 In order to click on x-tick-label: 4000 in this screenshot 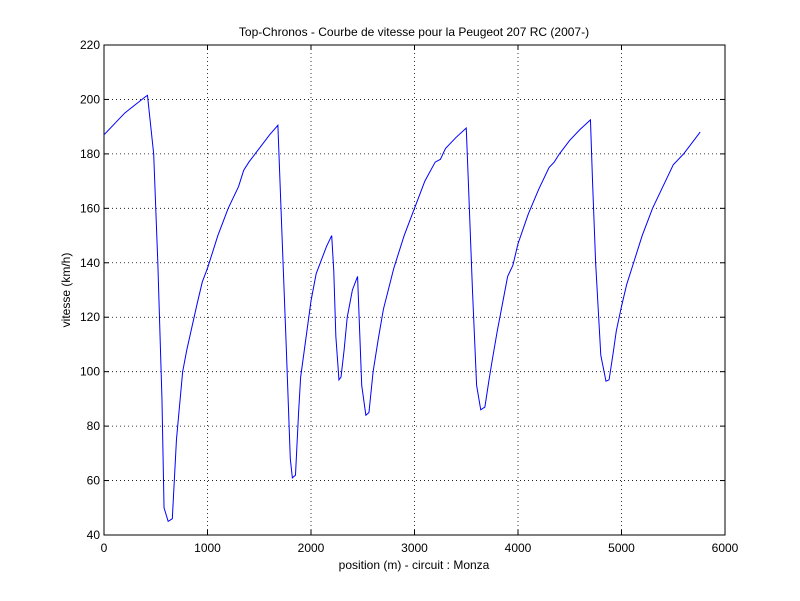, I will do `click(518, 548)`.